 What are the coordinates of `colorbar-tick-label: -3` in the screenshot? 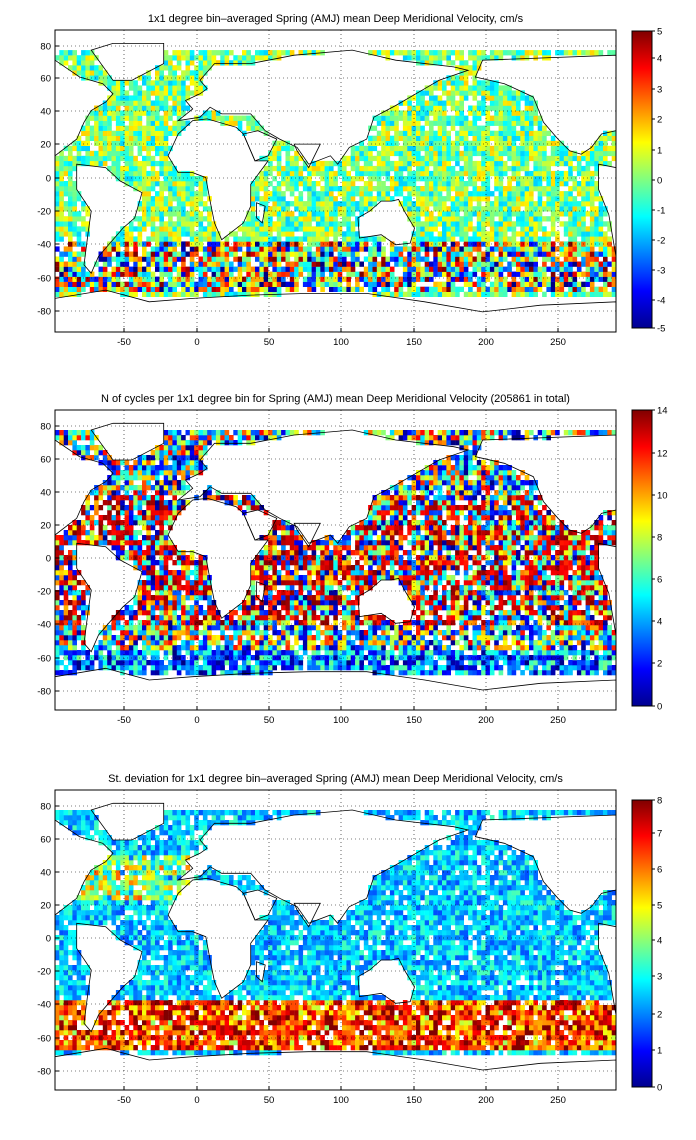 It's located at (661, 271).